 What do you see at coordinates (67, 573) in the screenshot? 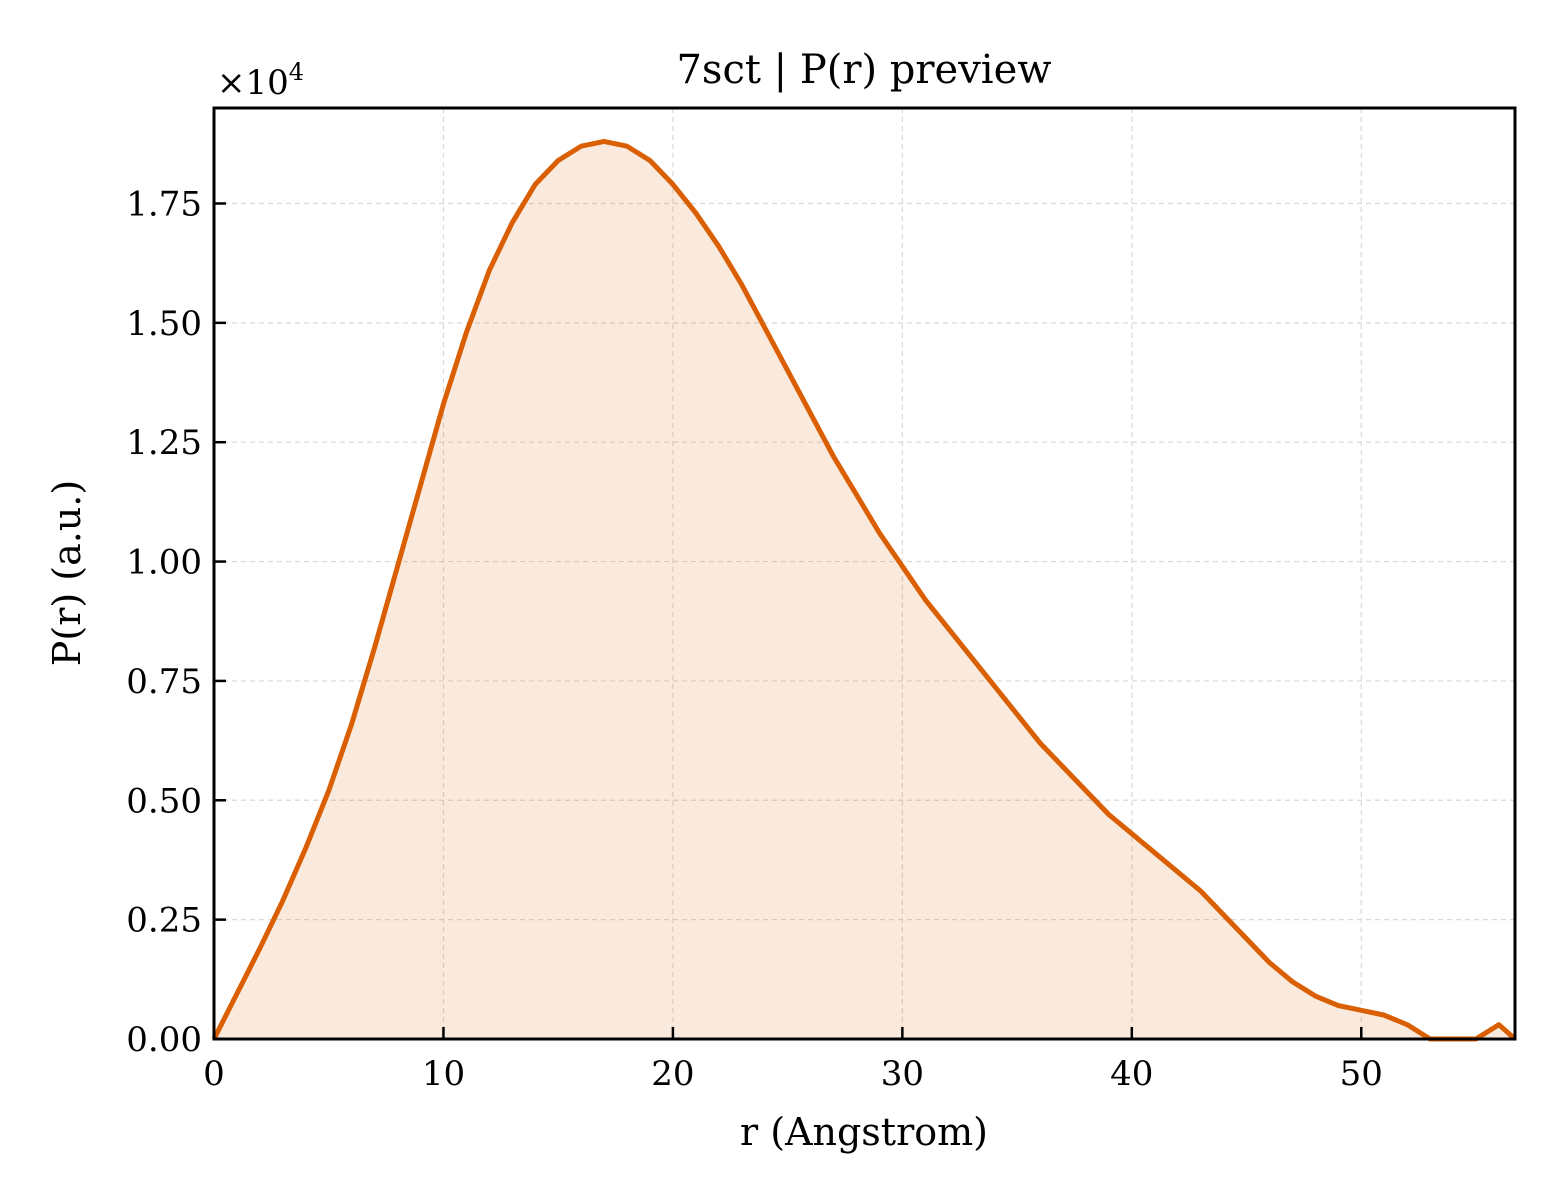
I see `y-axis-label: P(r) (a.u.)` at bounding box center [67, 573].